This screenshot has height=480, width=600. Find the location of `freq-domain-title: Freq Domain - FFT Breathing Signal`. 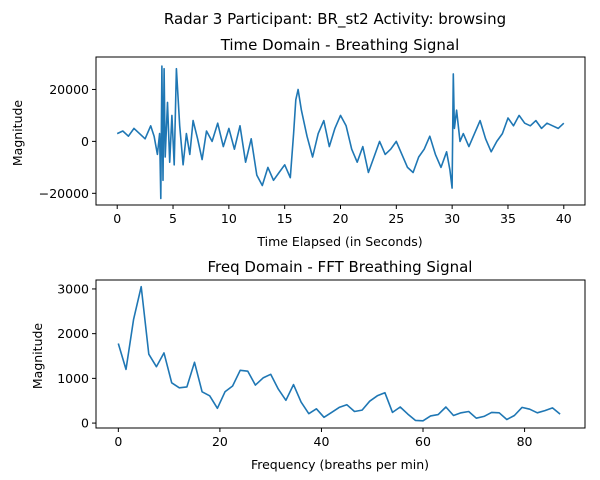

freq-domain-title: Freq Domain - FFT Breathing Signal is located at coordinates (340, 267).